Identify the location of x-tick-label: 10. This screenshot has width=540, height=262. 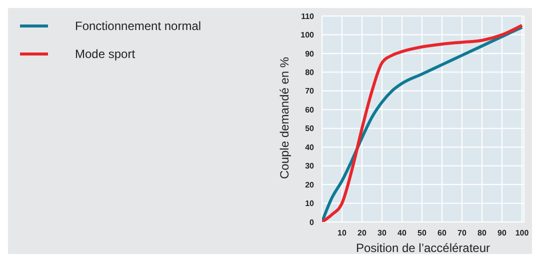
(342, 233).